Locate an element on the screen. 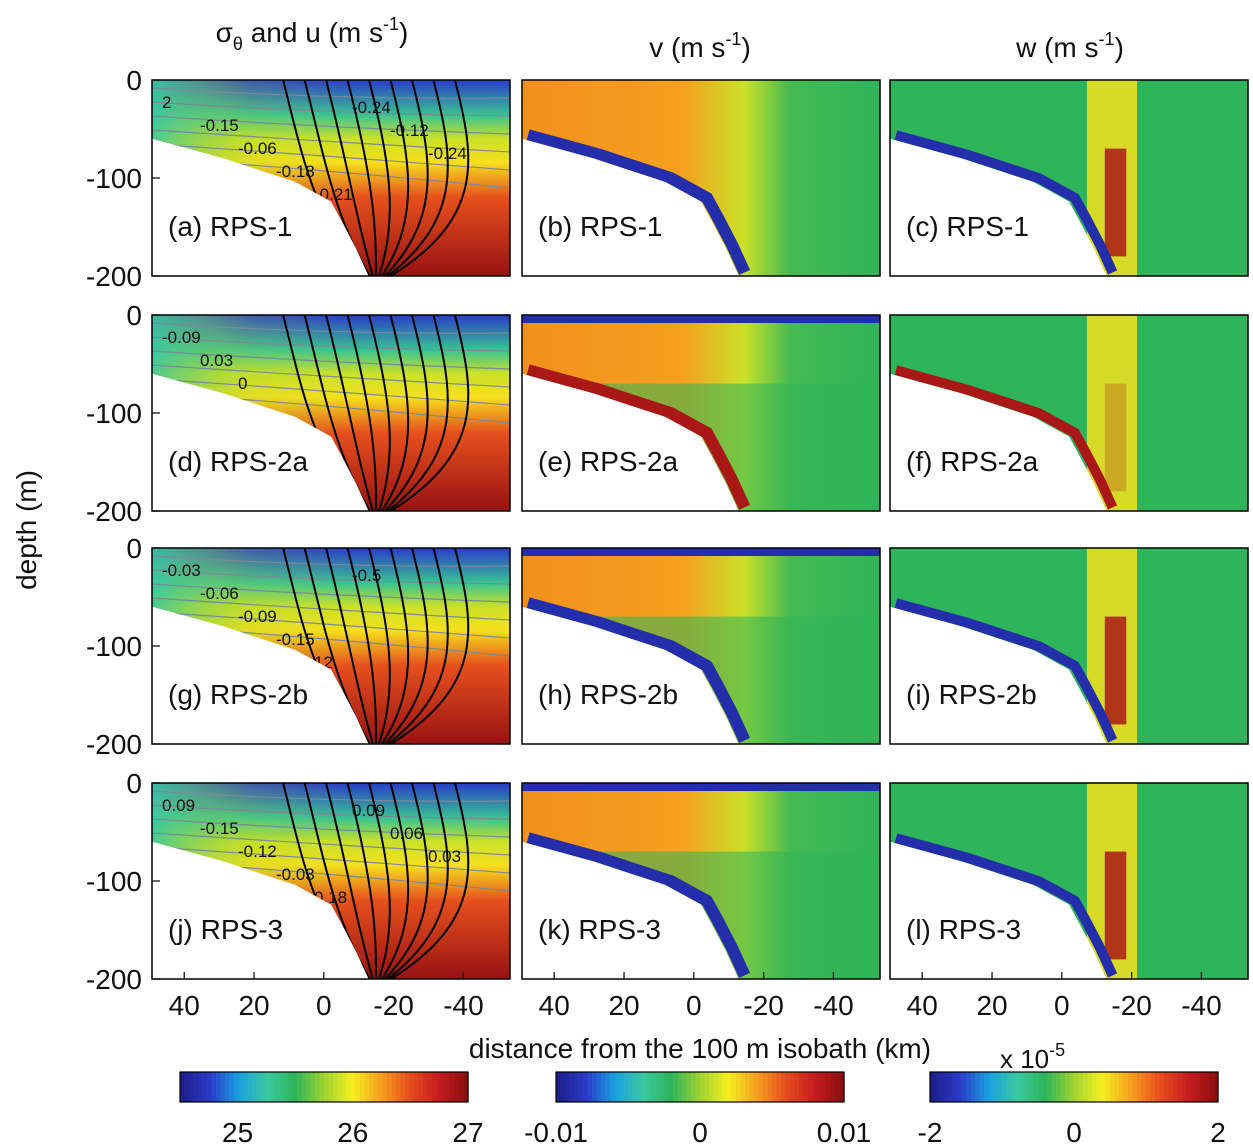 The image size is (1253, 1145). colorbar-tick-label: 26 is located at coordinates (352, 1131).